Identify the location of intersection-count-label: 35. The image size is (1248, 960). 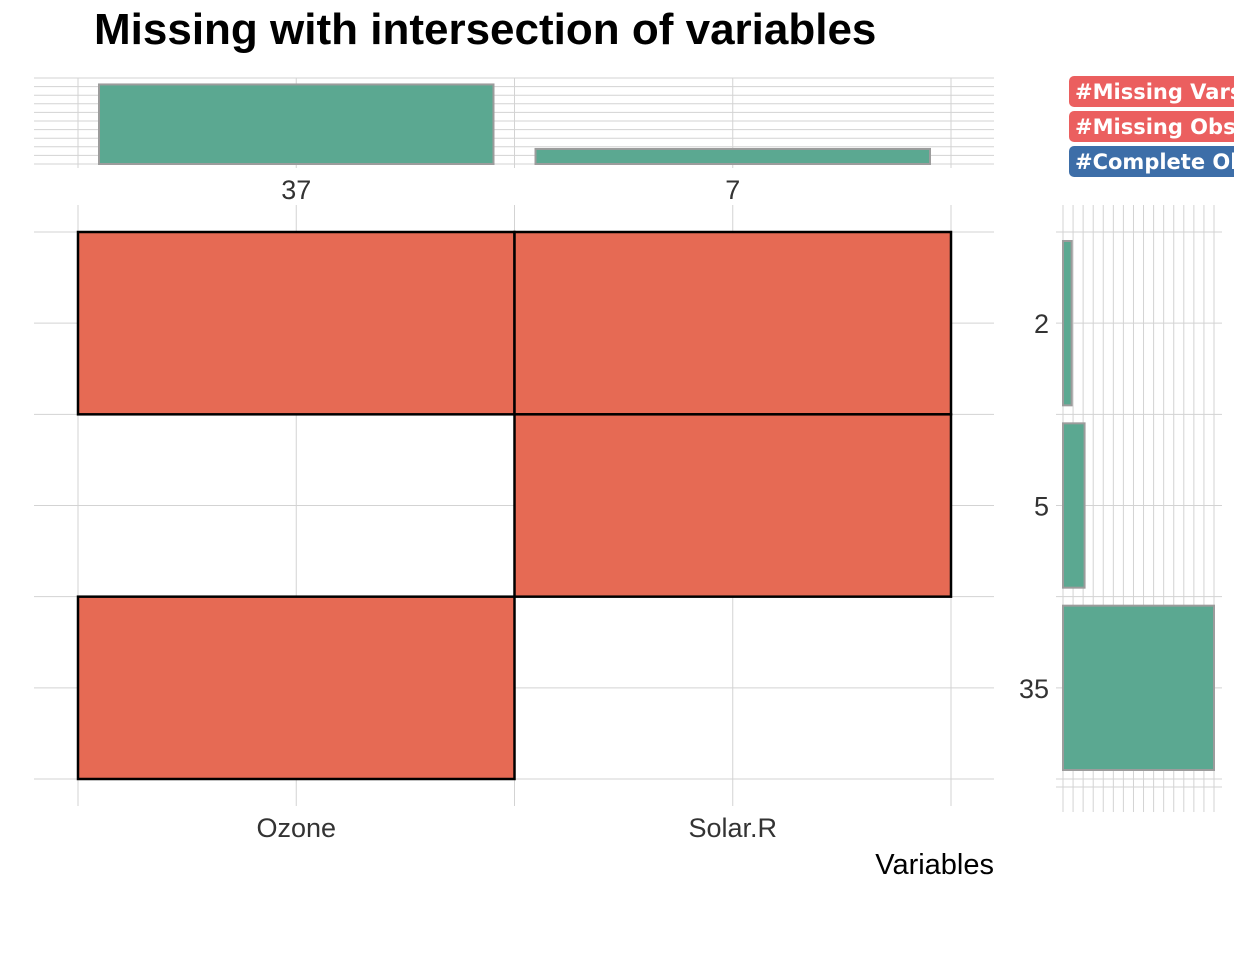
(1034, 689).